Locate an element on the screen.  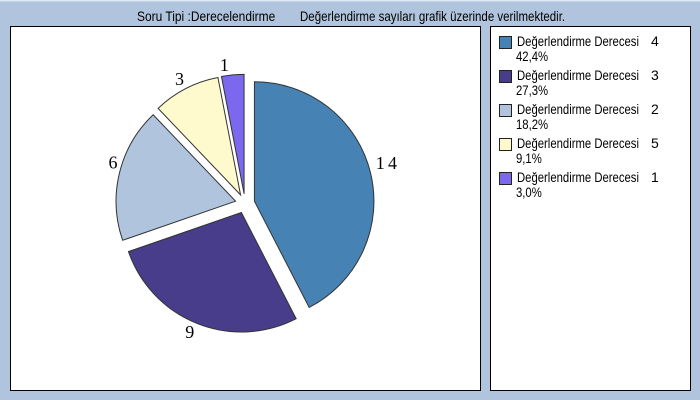
svg-text: 1 is located at coordinates (224, 65).